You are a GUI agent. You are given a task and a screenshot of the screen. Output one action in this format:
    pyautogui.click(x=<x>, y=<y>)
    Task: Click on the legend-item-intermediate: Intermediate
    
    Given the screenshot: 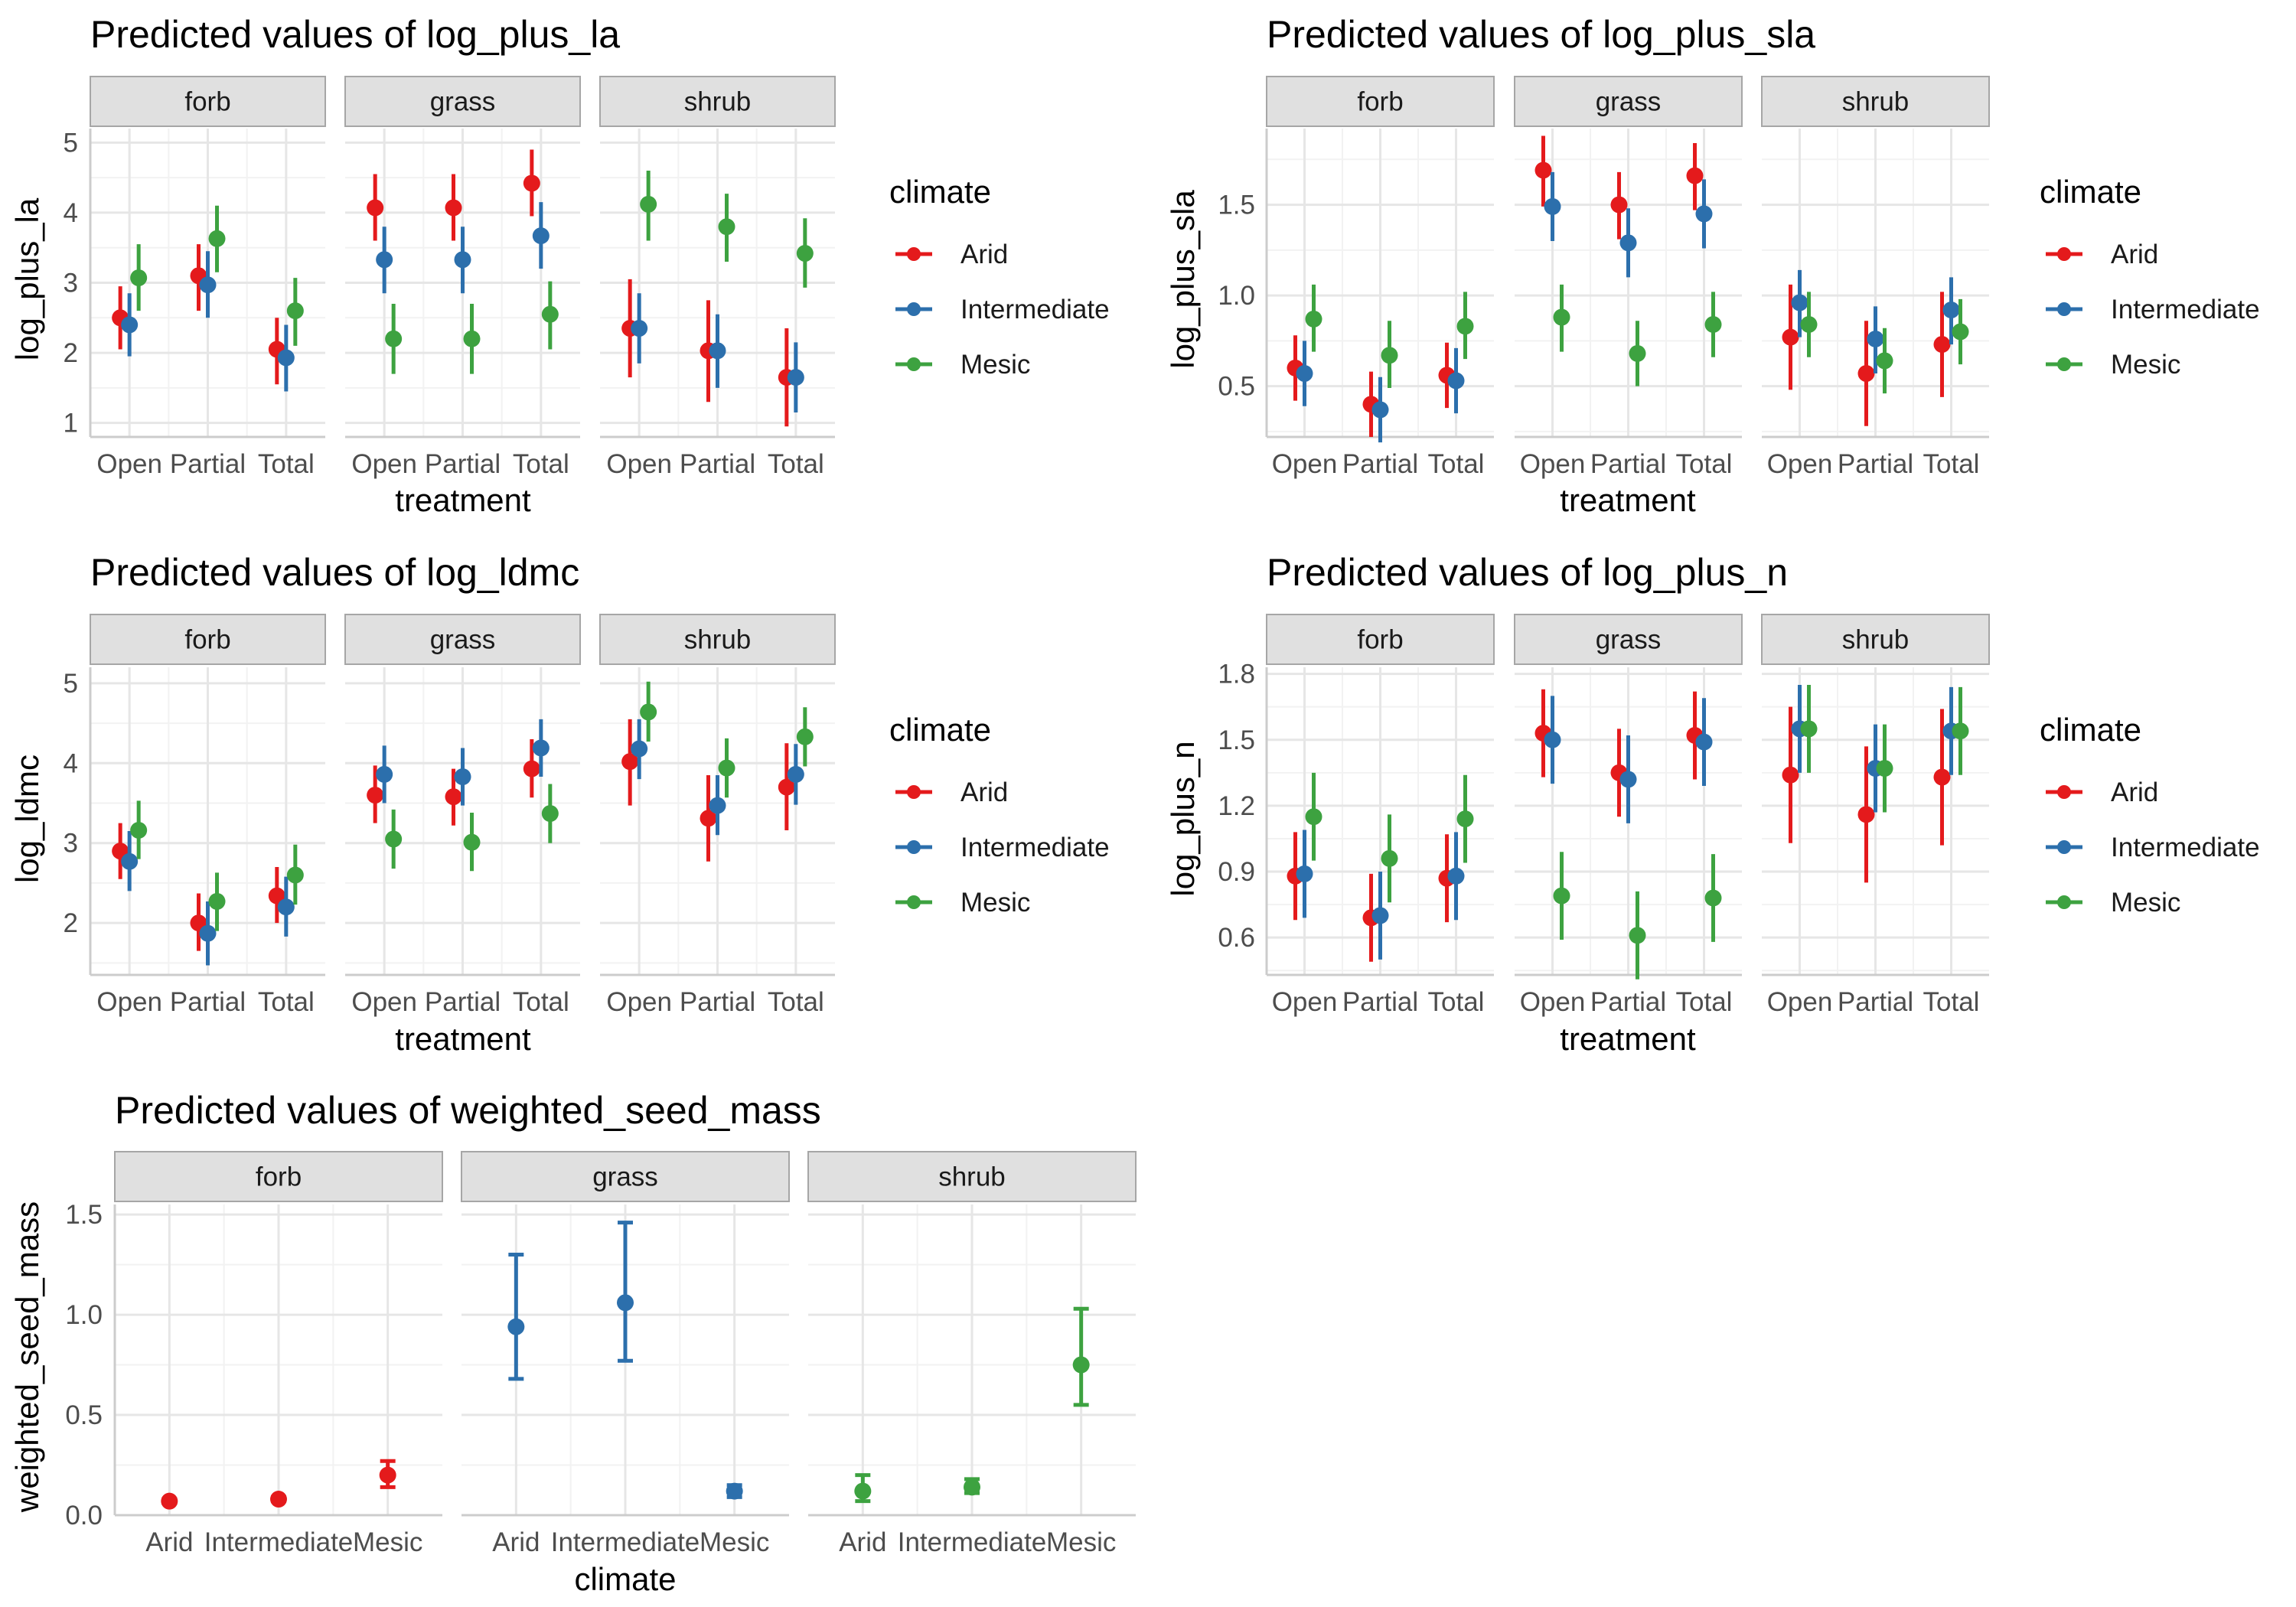 What is the action you would take?
    pyautogui.click(x=1002, y=847)
    